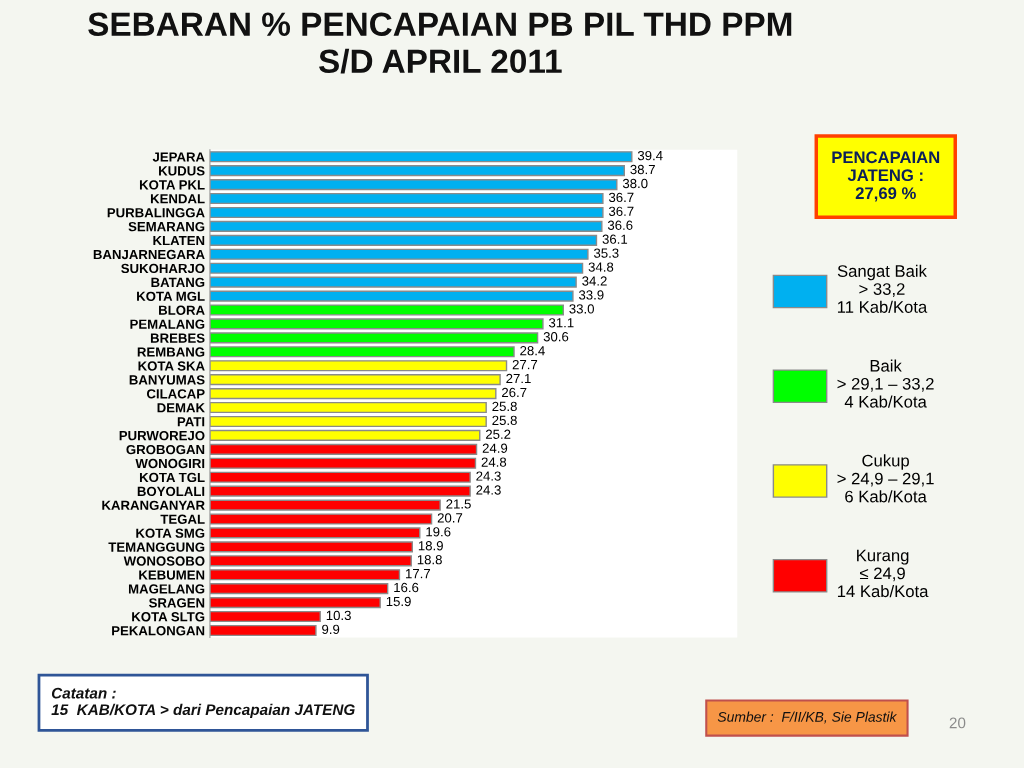 The height and width of the screenshot is (768, 1024). What do you see at coordinates (494, 462) in the screenshot?
I see `data-label: 24.8` at bounding box center [494, 462].